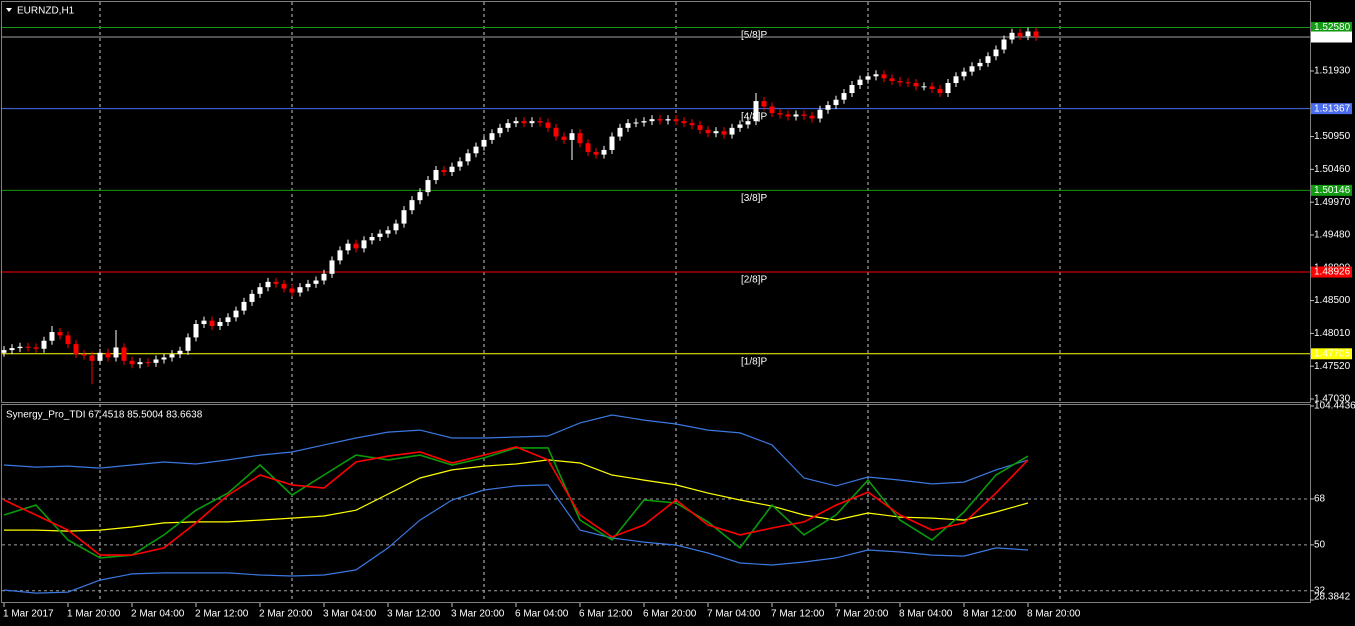 The height and width of the screenshot is (626, 1355). What do you see at coordinates (28, 614) in the screenshot?
I see `x-tick-label: 1 Mar 2017` at bounding box center [28, 614].